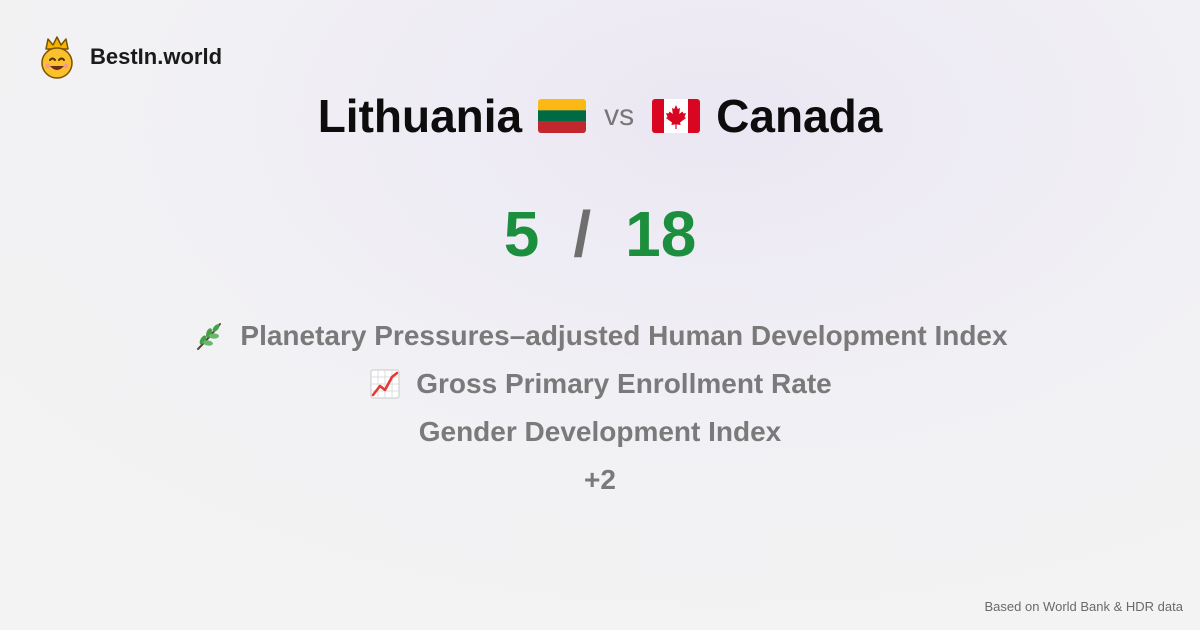 This screenshot has width=1200, height=630. I want to click on country-a-name: Lithuania, so click(420, 116).